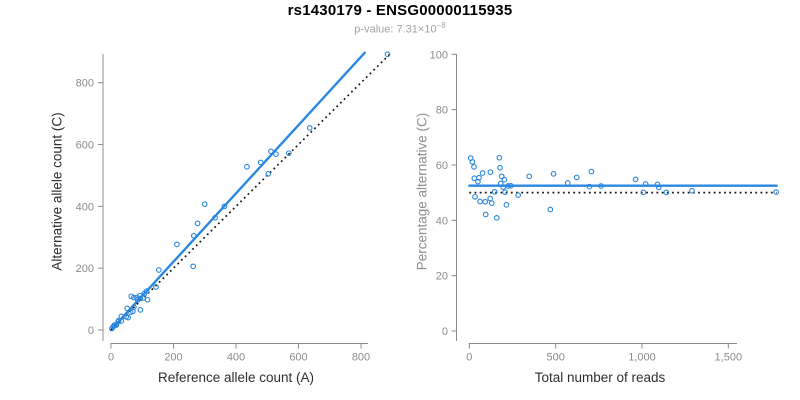 The image size is (800, 400). I want to click on right-yaxis-title: Percentage alternative (C), so click(422, 191).